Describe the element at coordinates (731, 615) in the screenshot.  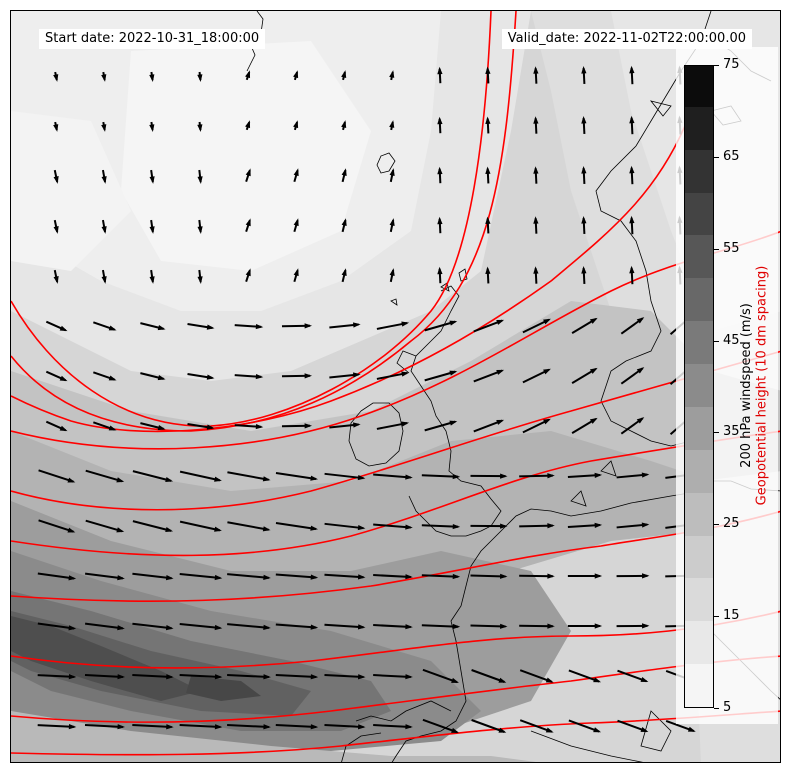
I see `colorbar-tick-label: 15` at that location.